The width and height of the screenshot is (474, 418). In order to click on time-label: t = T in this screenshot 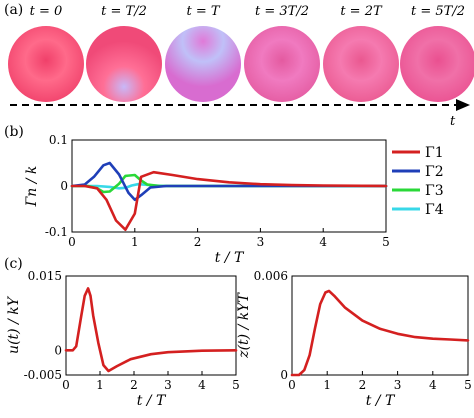, I will do `click(203, 11)`.